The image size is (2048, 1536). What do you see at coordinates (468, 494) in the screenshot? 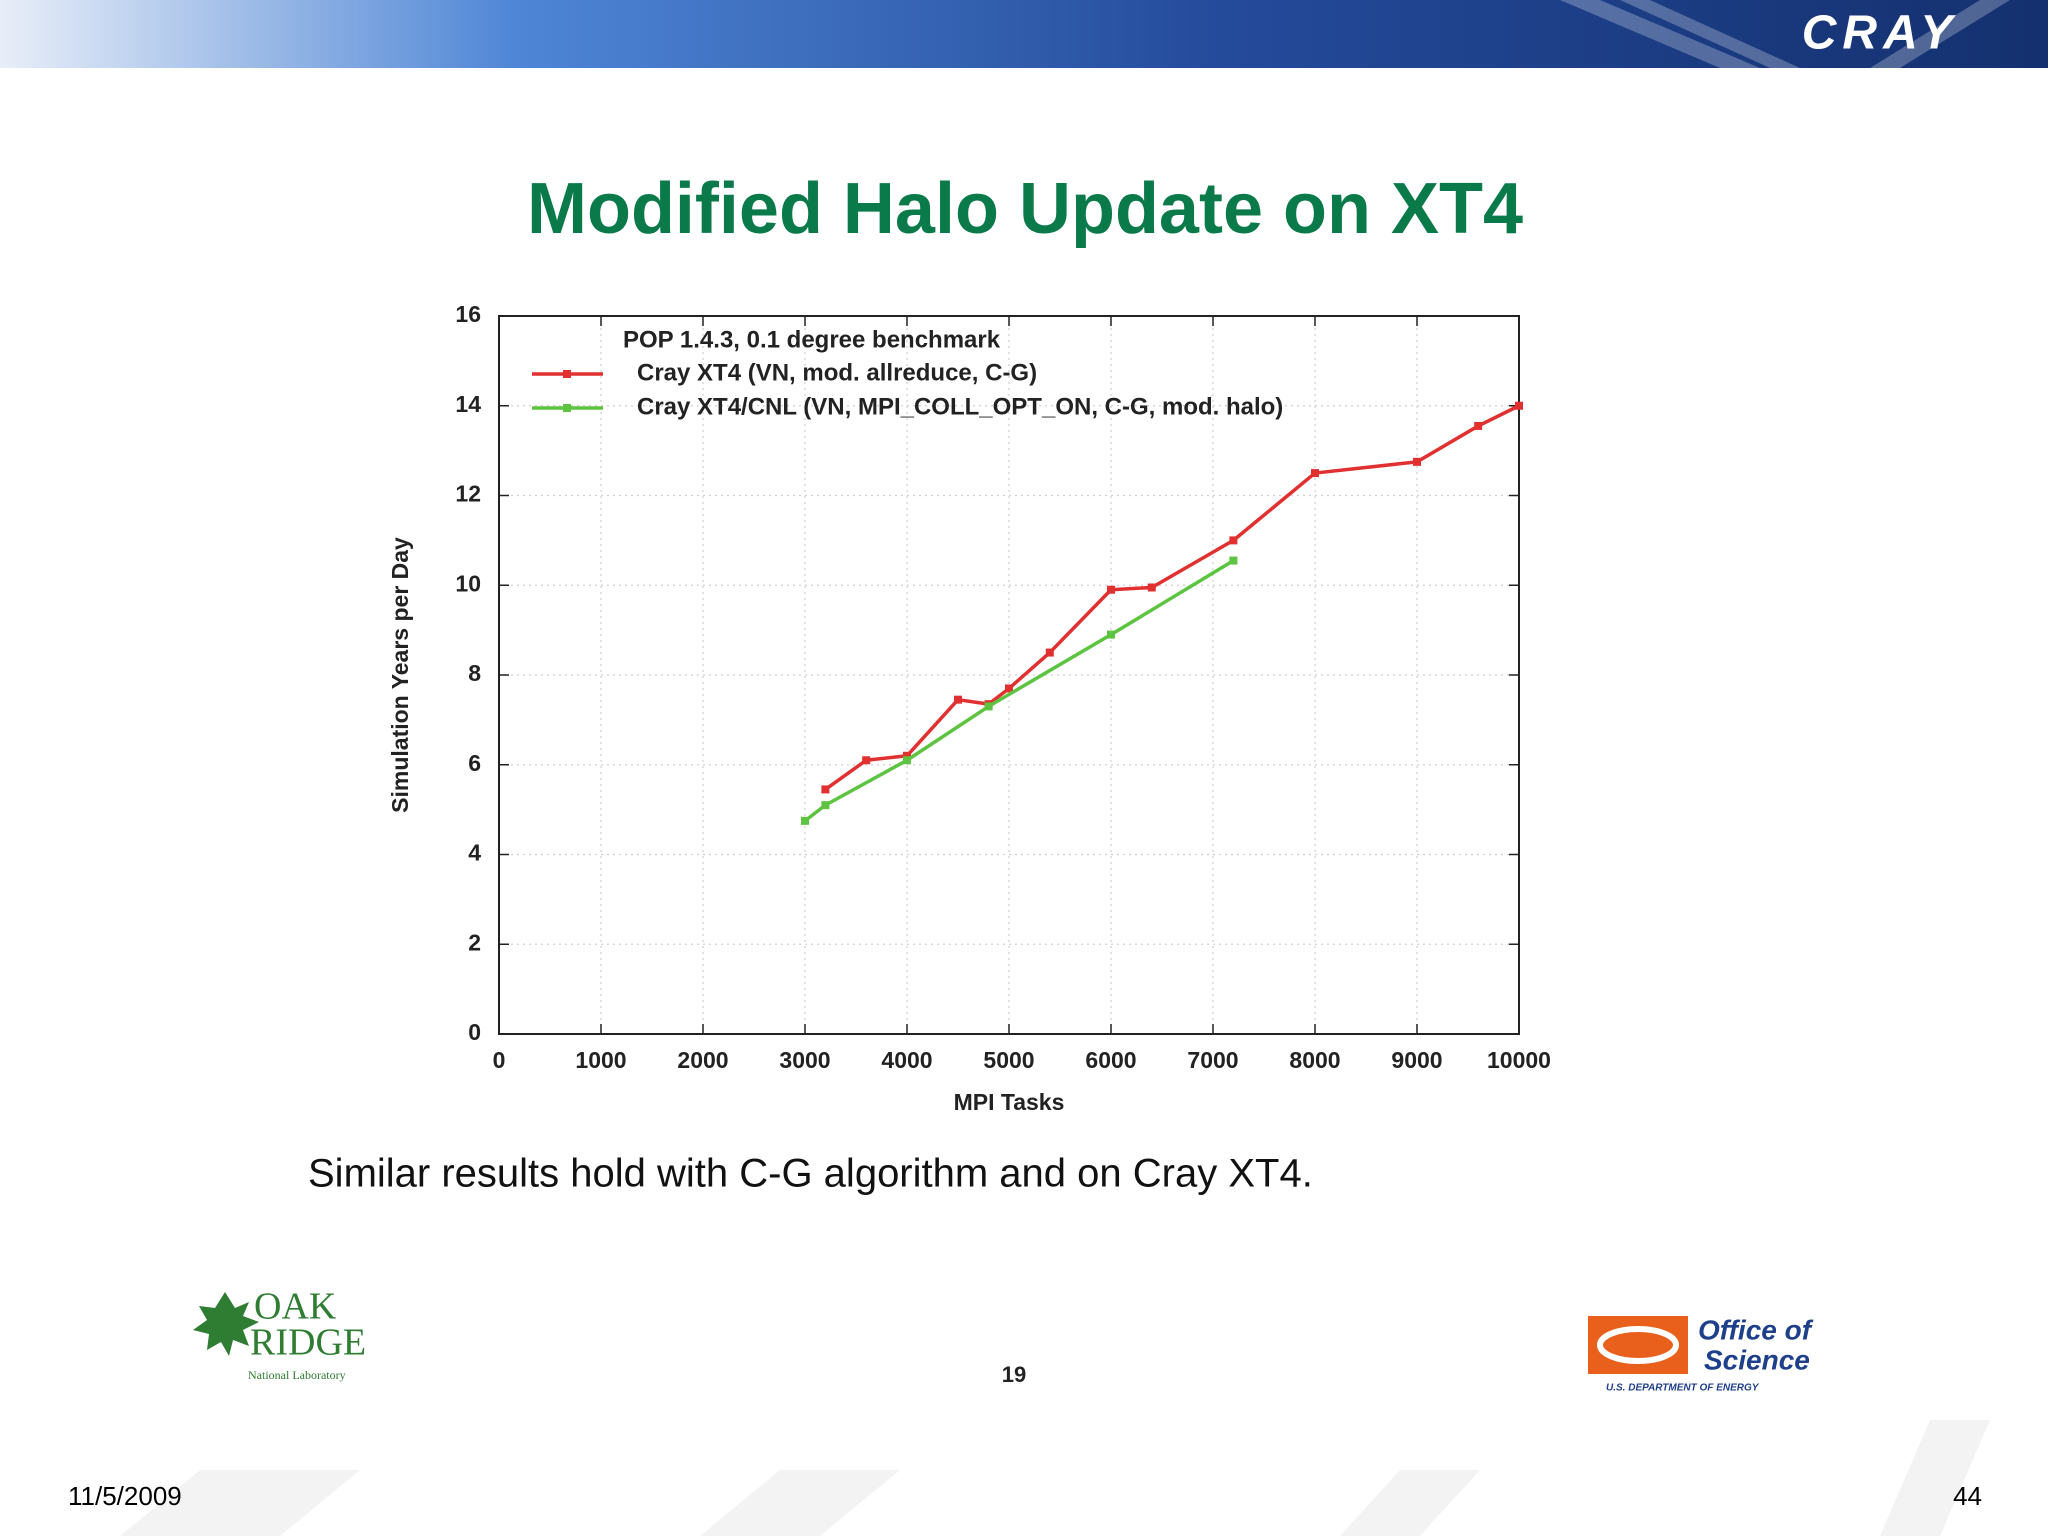
I see `y-tick-label: 12` at bounding box center [468, 494].